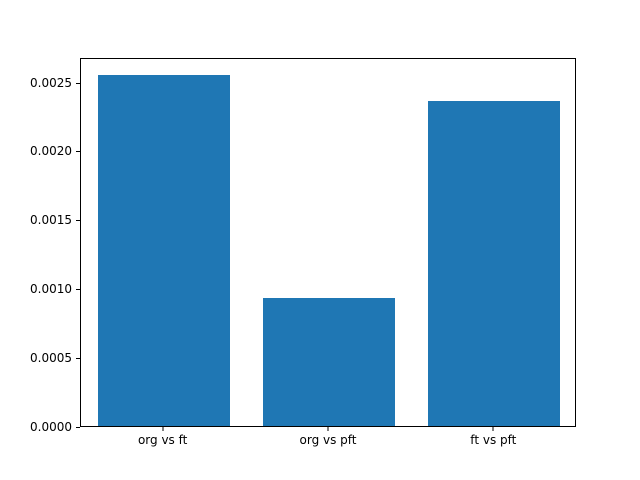 The height and width of the screenshot is (480, 640). What do you see at coordinates (51, 82) in the screenshot?
I see `y-tick-label: 0.0025` at bounding box center [51, 82].